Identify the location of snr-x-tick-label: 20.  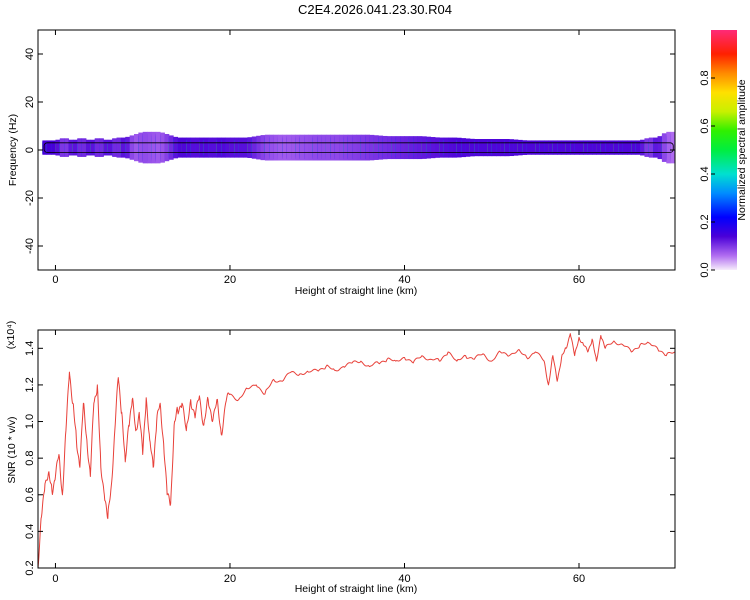
(230, 579).